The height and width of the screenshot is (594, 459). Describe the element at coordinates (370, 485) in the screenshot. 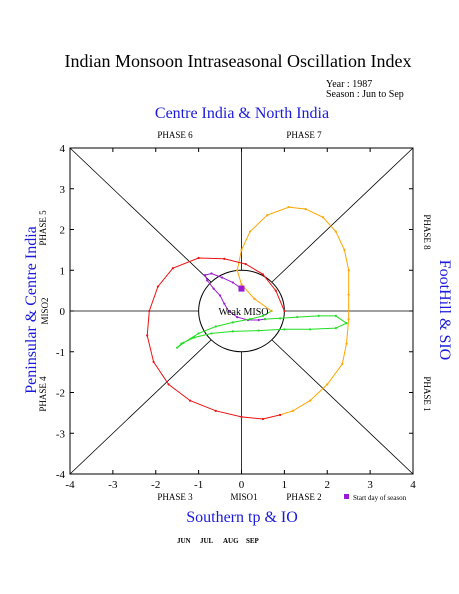

I see `x-tick-label: 3` at that location.